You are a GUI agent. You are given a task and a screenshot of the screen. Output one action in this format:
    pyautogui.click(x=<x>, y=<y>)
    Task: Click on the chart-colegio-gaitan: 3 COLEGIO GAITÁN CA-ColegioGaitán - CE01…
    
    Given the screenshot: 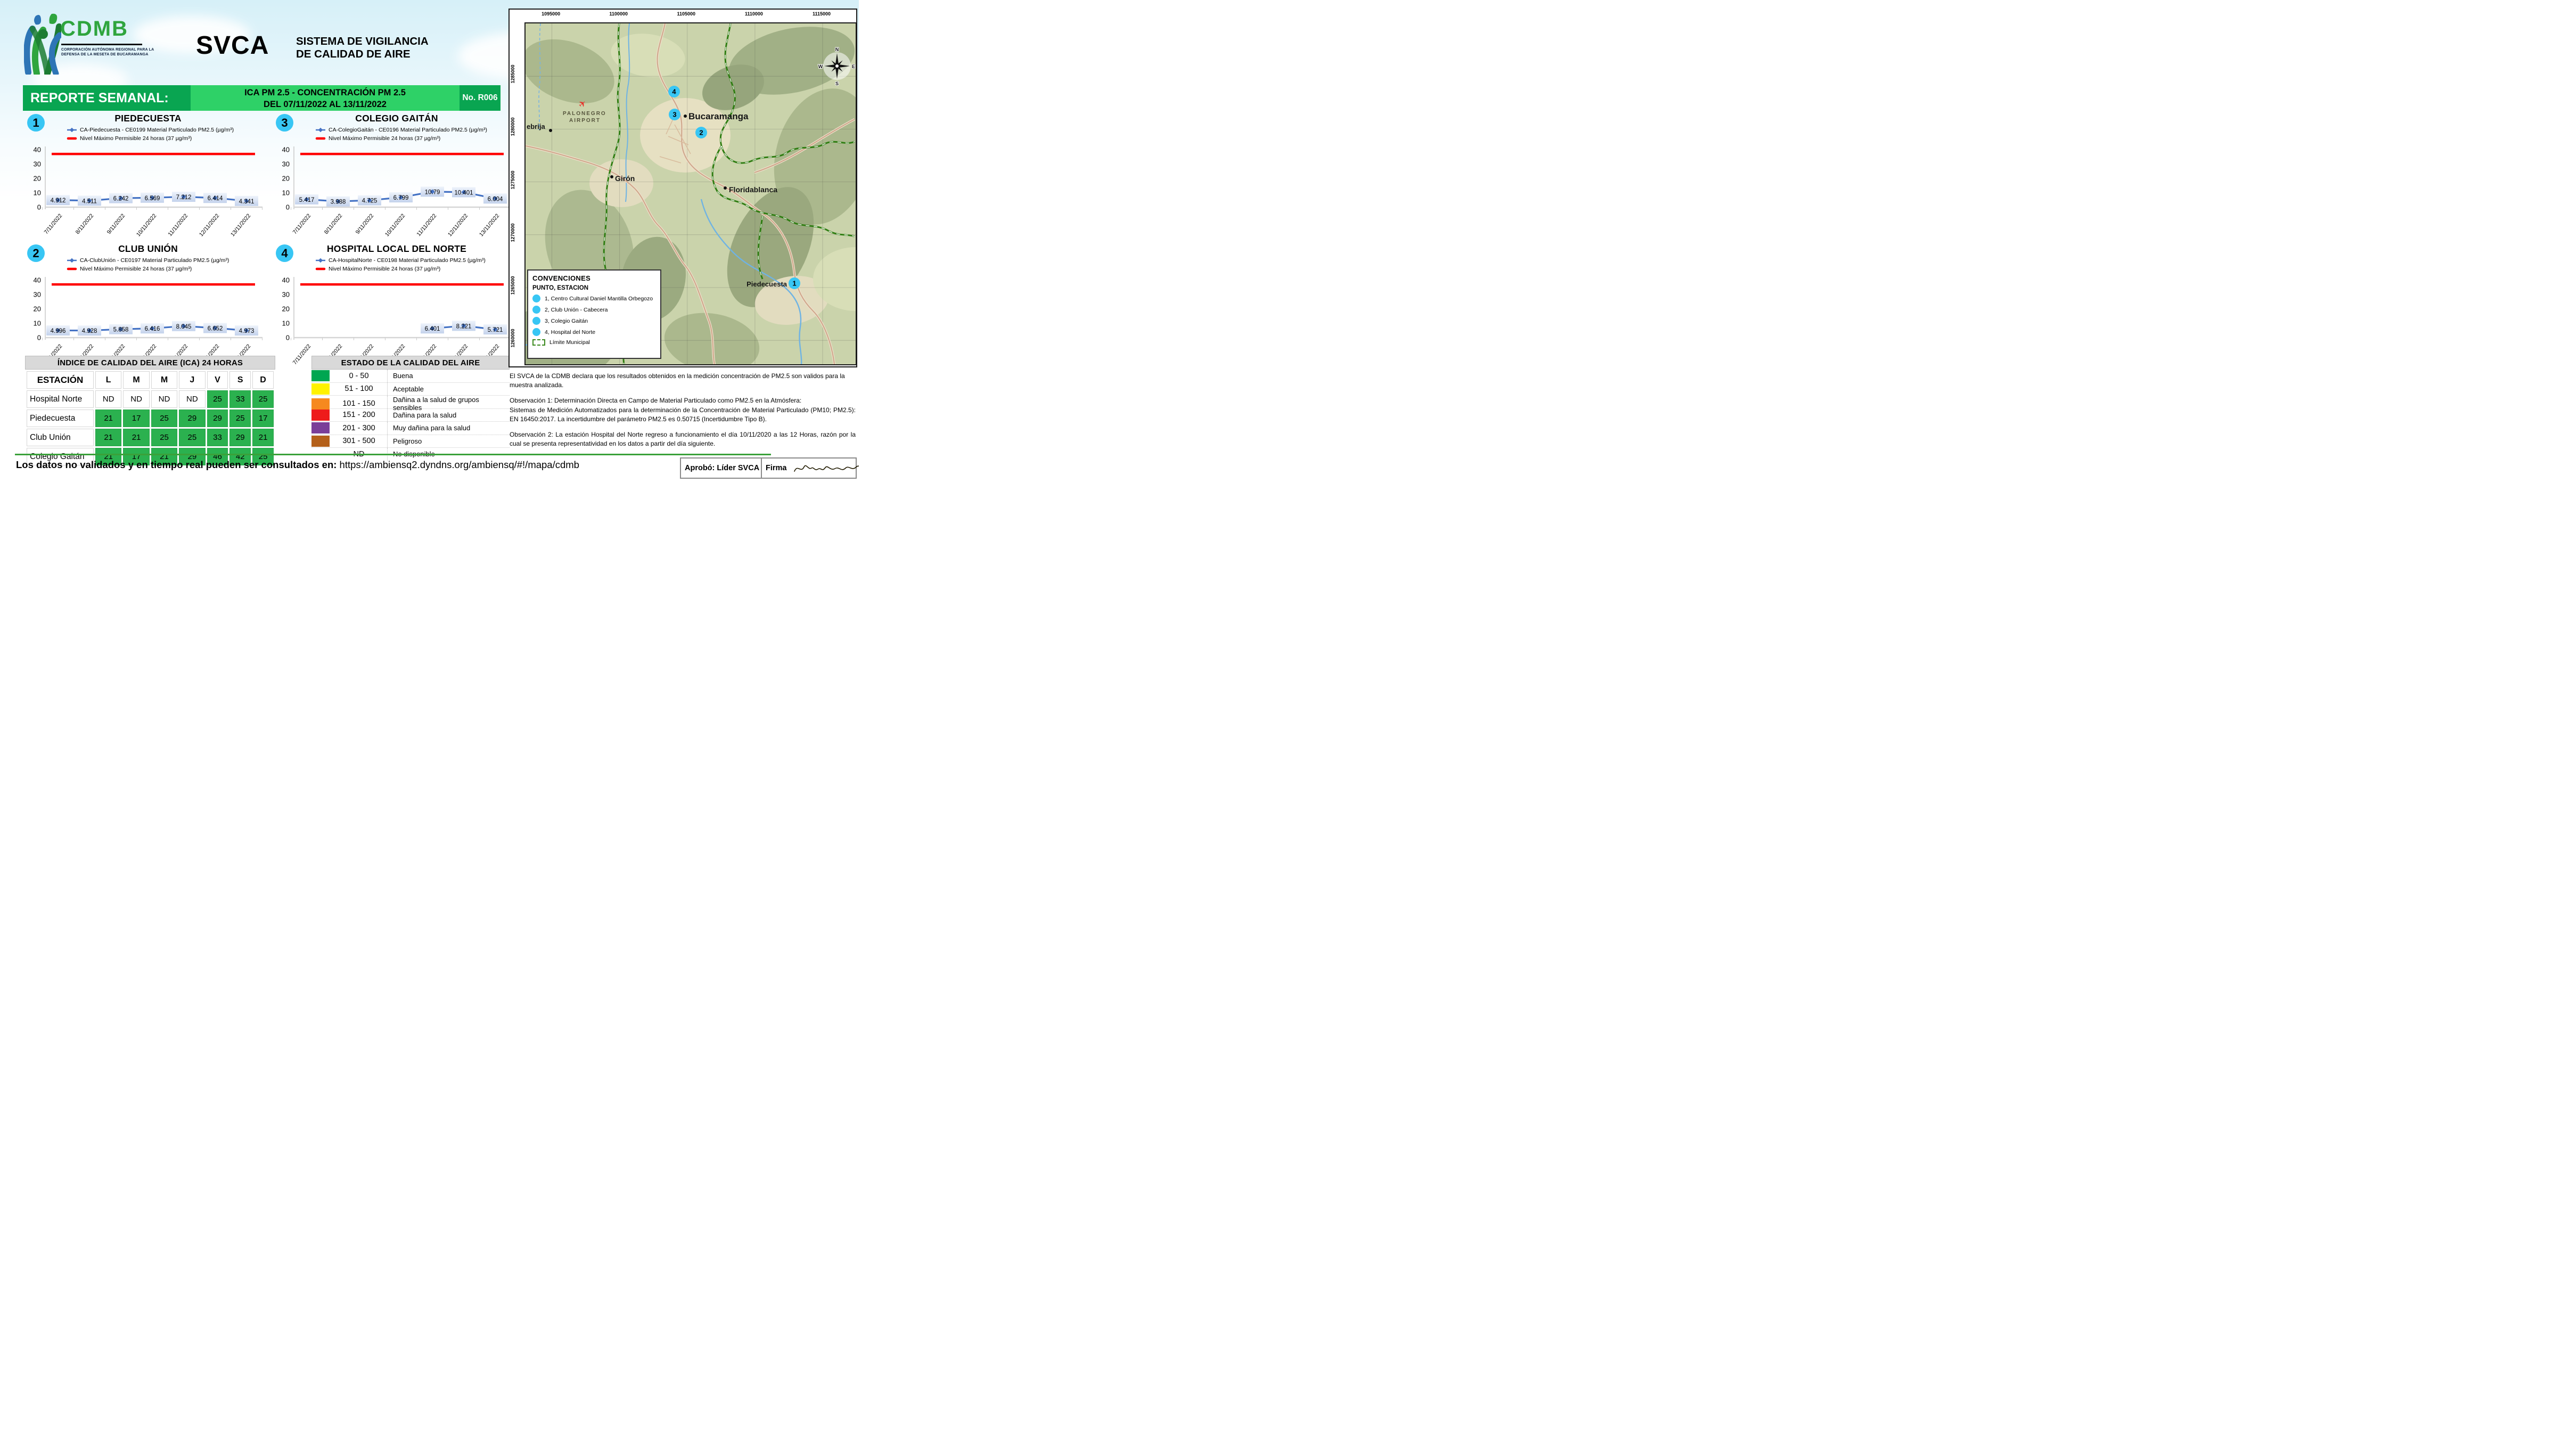 What is the action you would take?
    pyautogui.click(x=394, y=177)
    